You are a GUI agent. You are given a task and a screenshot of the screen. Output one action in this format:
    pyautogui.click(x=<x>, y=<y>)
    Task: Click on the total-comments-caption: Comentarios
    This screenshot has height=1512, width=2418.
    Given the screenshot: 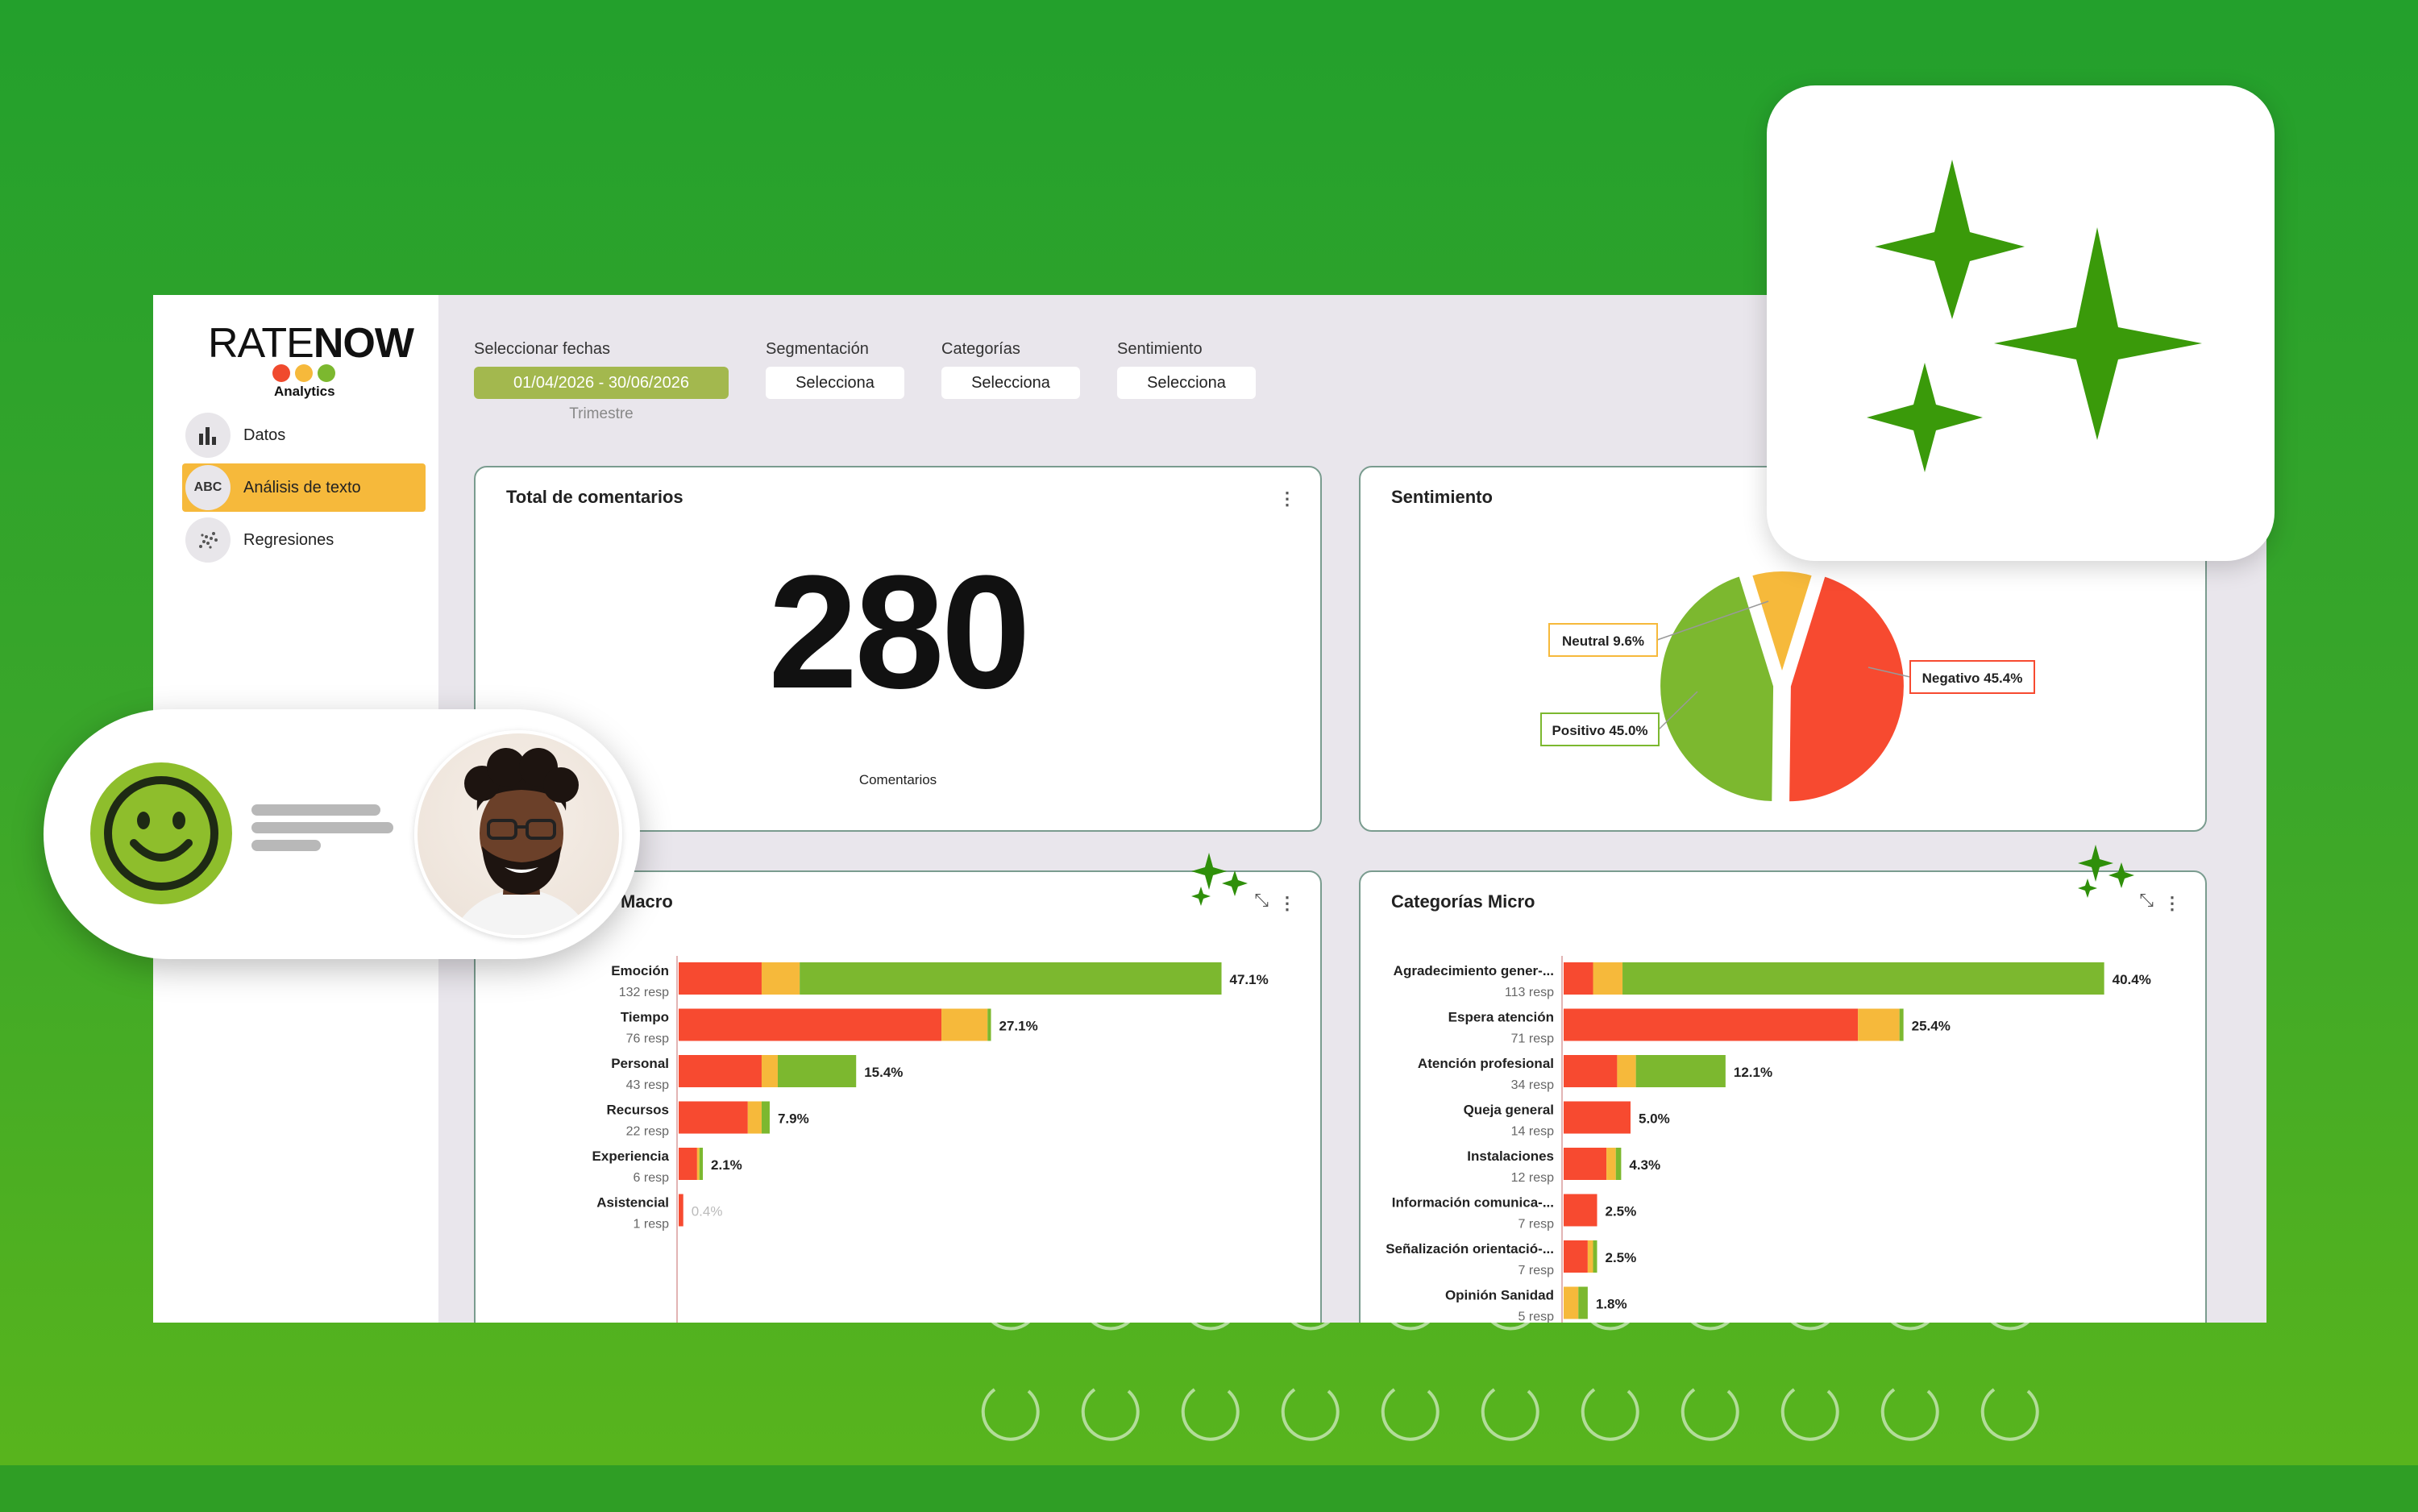 What is the action you would take?
    pyautogui.click(x=898, y=779)
    